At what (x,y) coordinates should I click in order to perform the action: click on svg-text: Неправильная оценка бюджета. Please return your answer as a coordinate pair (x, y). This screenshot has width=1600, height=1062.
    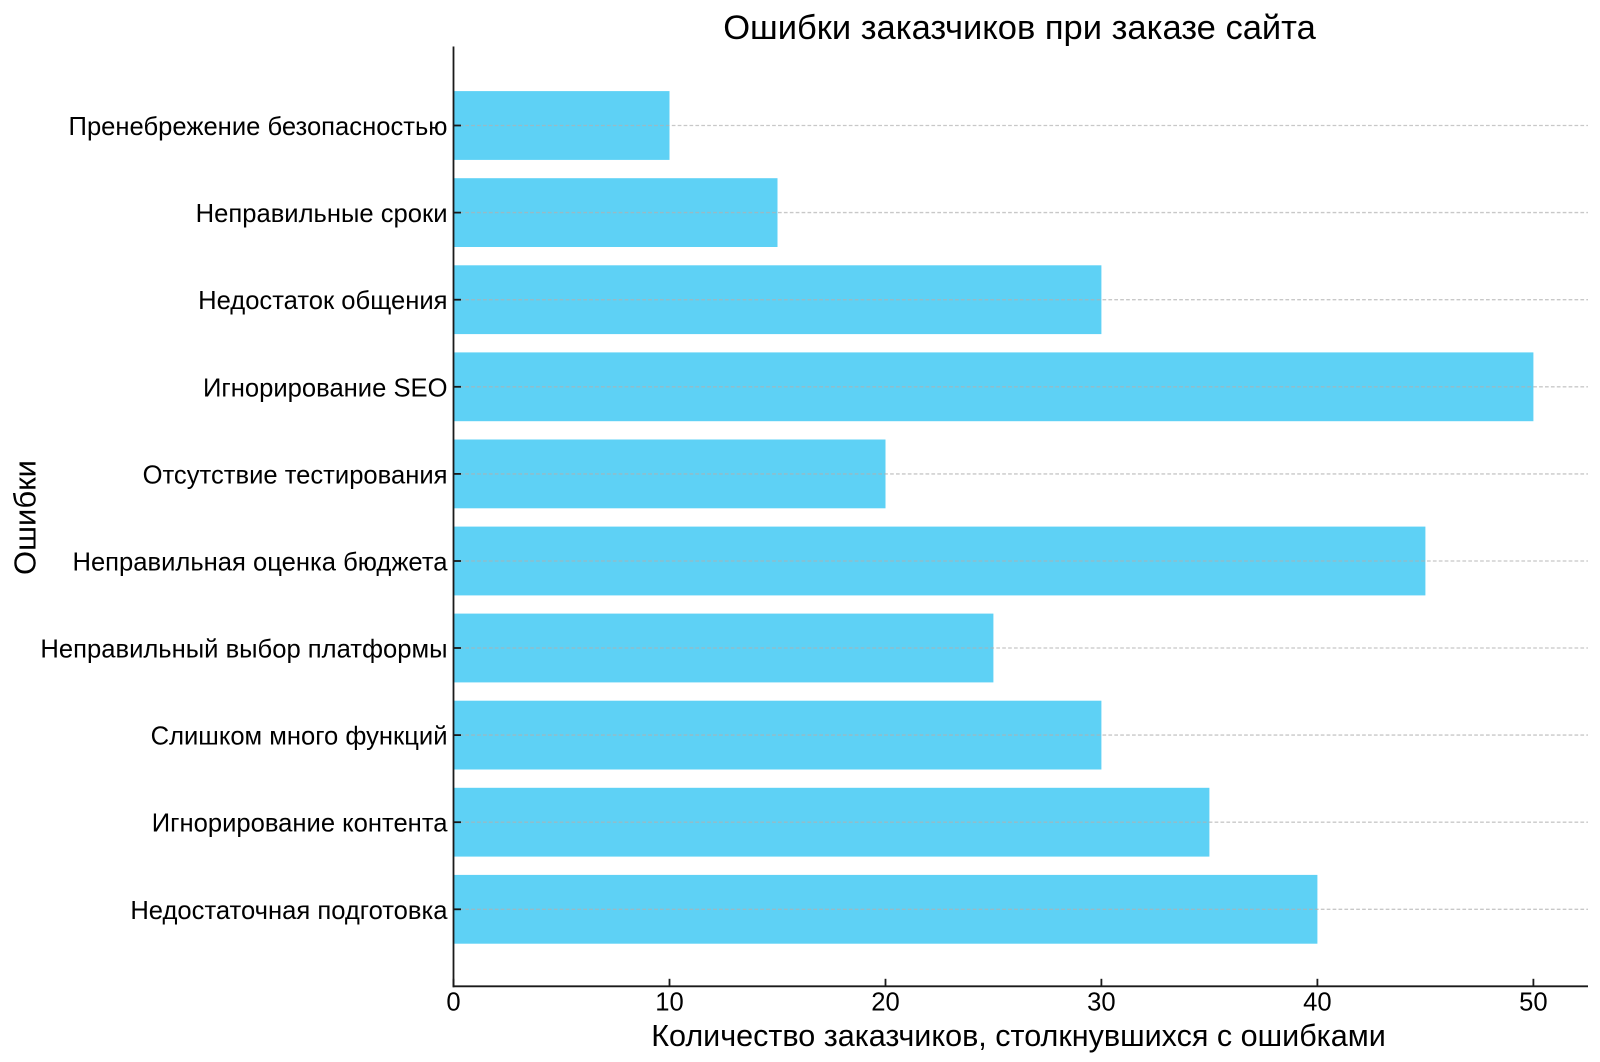
    Looking at the image, I should click on (260, 563).